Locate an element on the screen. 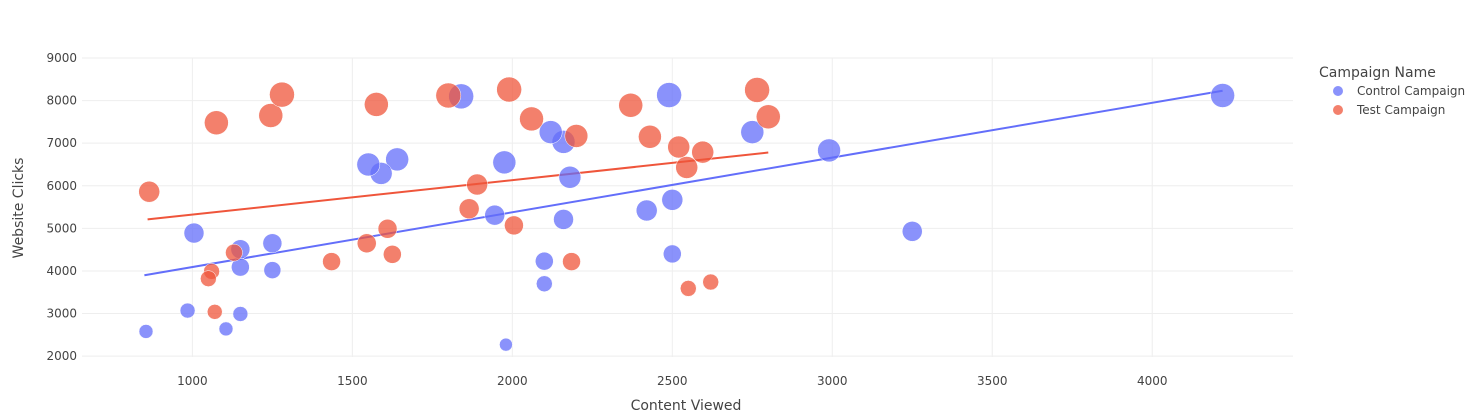 The image size is (1469, 415). x-tick-label: 3500 is located at coordinates (992, 381).